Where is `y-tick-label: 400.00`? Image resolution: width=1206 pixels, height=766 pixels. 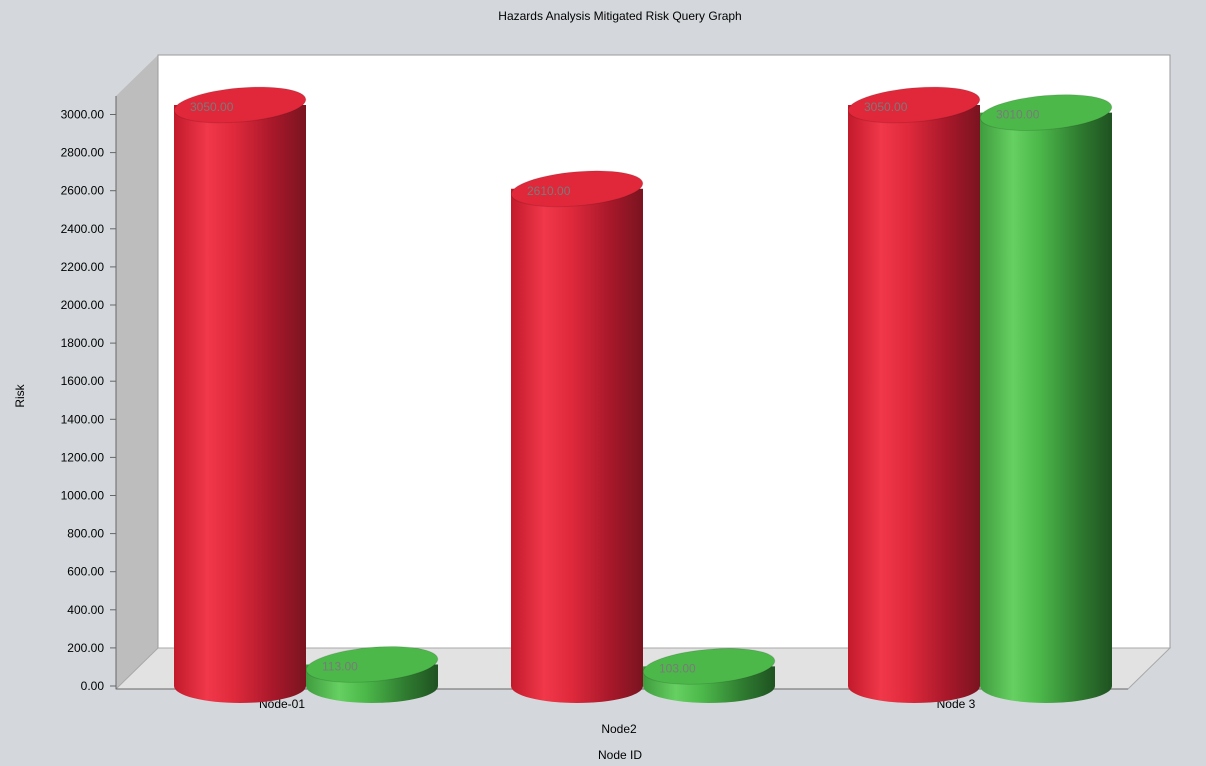 y-tick-label: 400.00 is located at coordinates (85, 610).